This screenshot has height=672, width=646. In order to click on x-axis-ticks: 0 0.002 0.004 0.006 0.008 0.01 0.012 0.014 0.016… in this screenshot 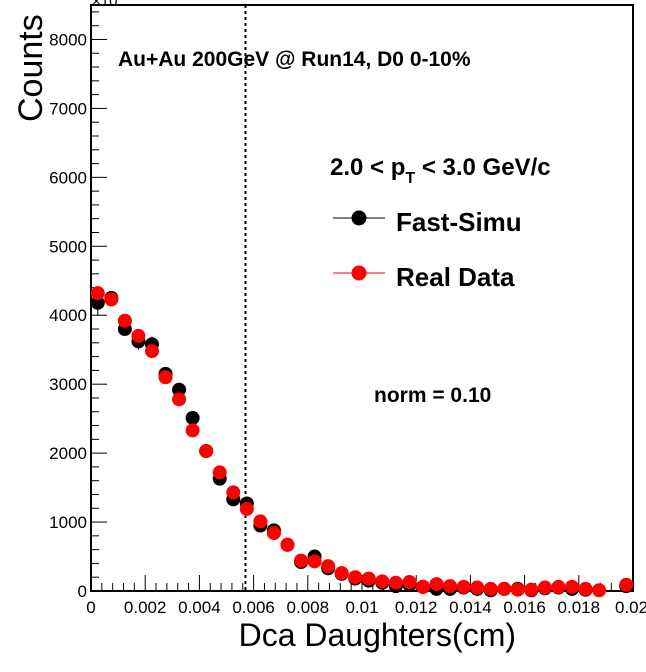, I will do `click(366, 596)`.